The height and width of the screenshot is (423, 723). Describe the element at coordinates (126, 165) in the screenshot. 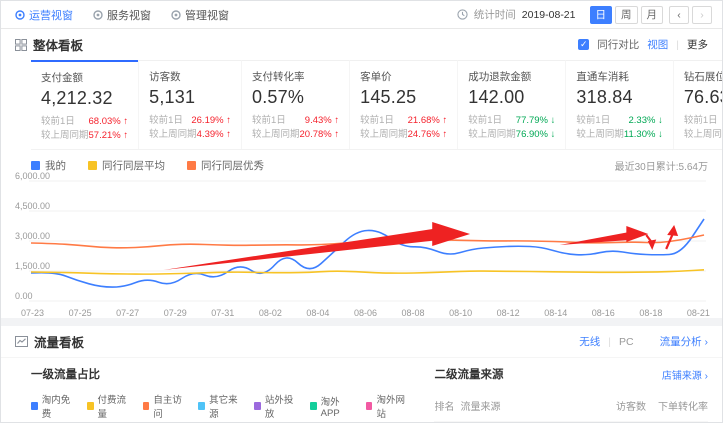

I see `legend-item: 同行同层平均` at that location.